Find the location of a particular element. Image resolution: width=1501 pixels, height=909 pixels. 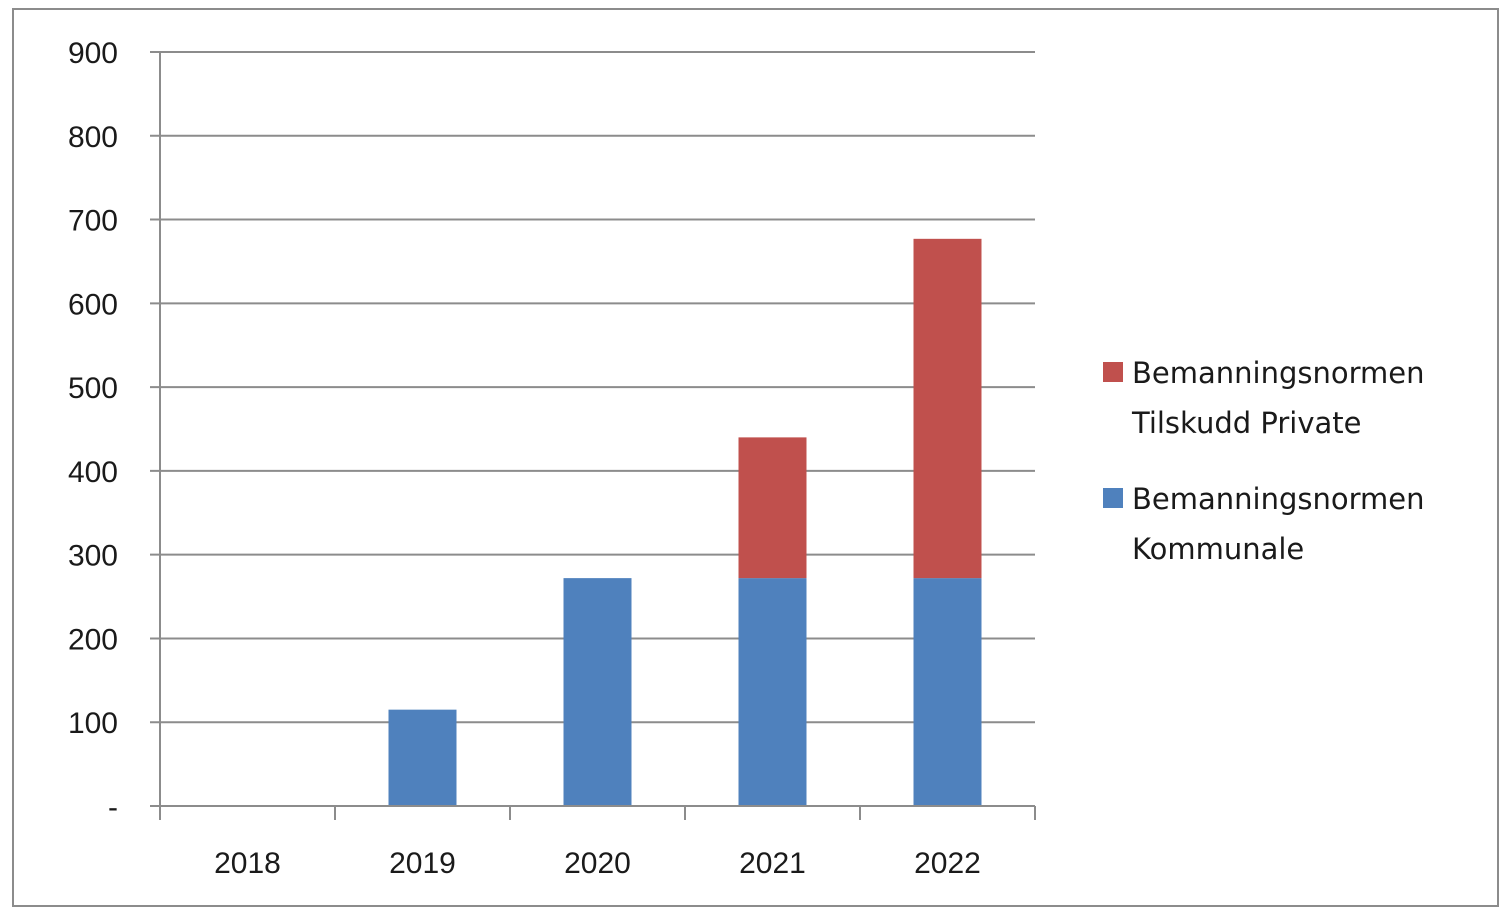

y-tick-labels: - 100 200 300 400 500 600 700 800 900 is located at coordinates (93, 430).